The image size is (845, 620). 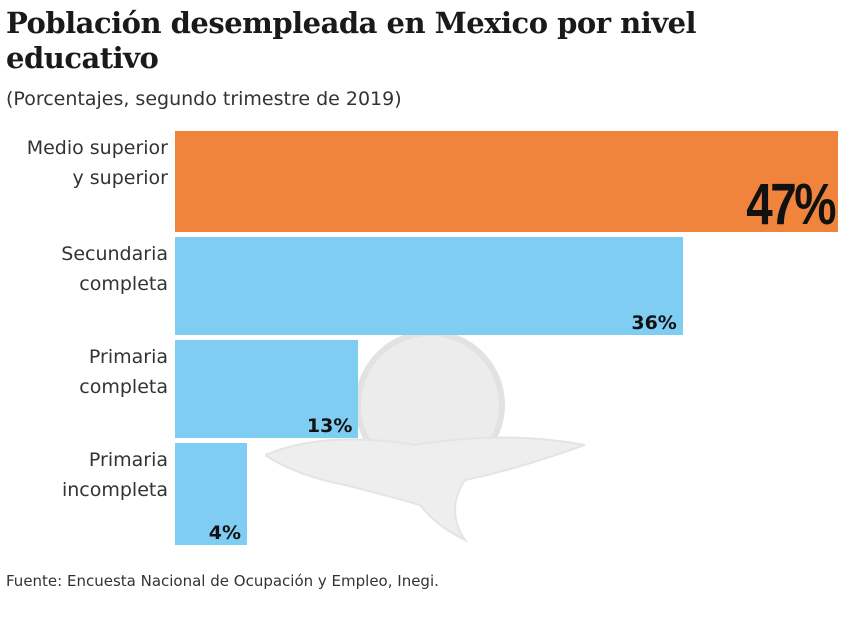 I want to click on category-label-line: incompleta, so click(x=114, y=490).